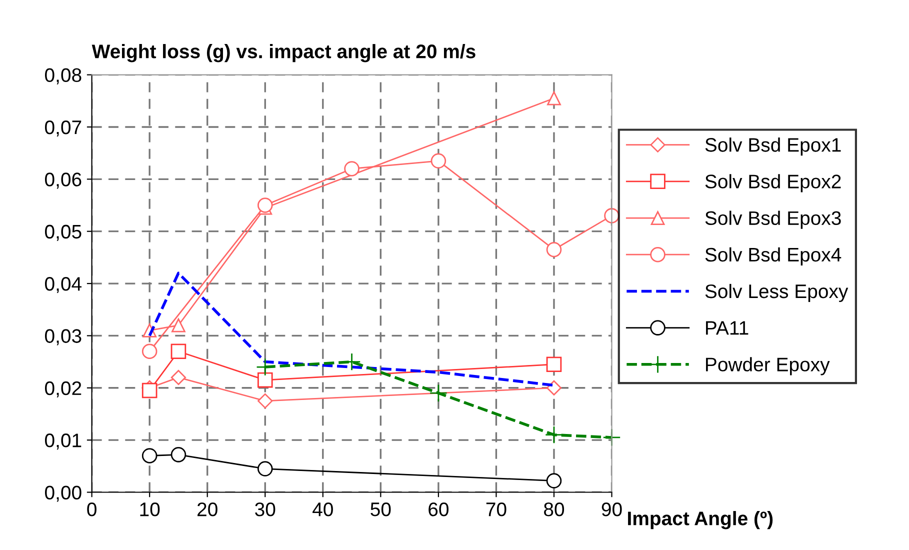 The width and height of the screenshot is (909, 550). I want to click on x-tick-label: 20, so click(208, 509).